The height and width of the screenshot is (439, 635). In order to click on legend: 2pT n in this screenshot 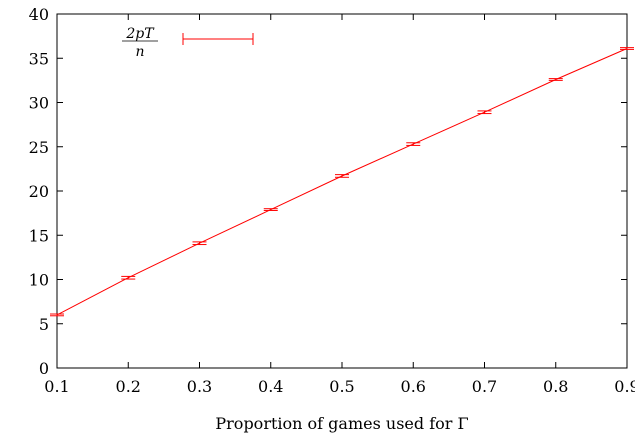, I will do `click(188, 43)`.